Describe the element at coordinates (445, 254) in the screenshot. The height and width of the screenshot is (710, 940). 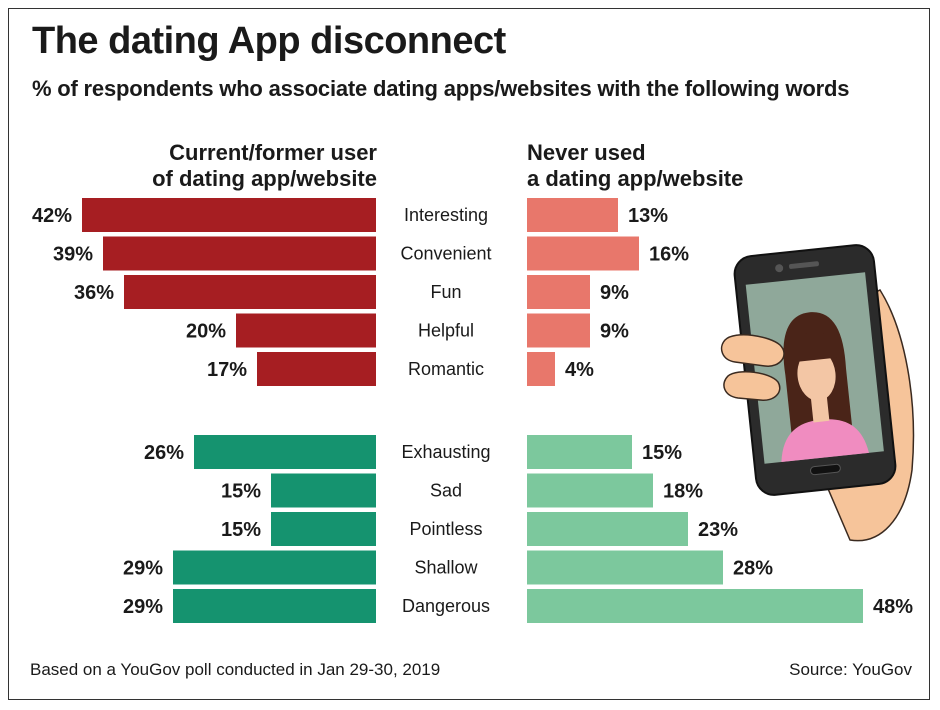
I see `category-label: Convenient` at that location.